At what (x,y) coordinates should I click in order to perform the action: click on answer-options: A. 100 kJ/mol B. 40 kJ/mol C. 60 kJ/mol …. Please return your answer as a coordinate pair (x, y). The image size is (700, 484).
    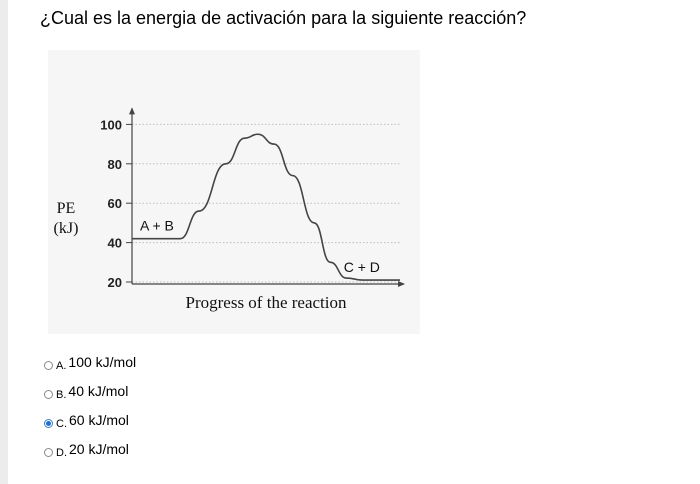
    Looking at the image, I should click on (90, 405).